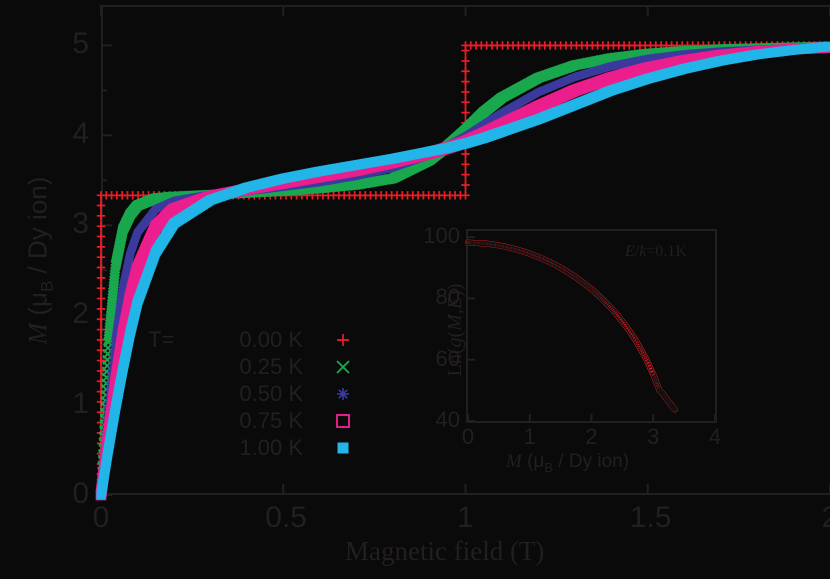 This screenshot has width=830, height=579. I want to click on legend-entry: 0.75 K, so click(255, 420).